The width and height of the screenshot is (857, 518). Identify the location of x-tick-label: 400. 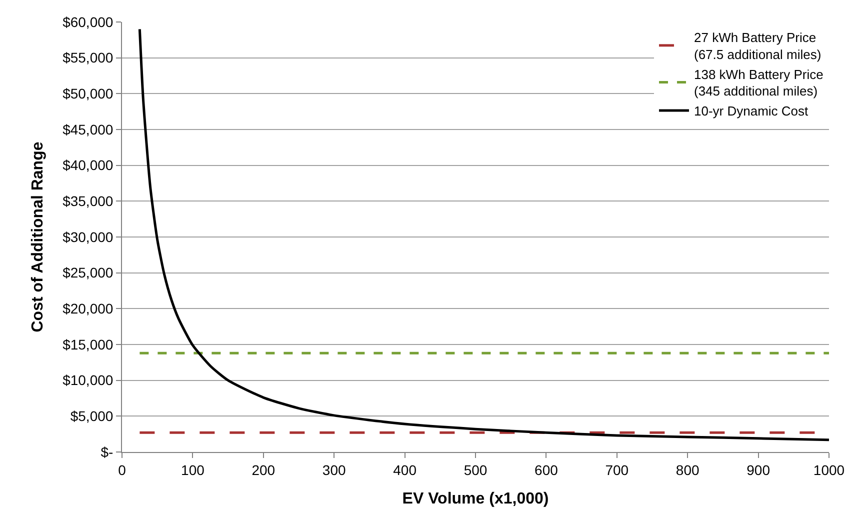
(405, 470).